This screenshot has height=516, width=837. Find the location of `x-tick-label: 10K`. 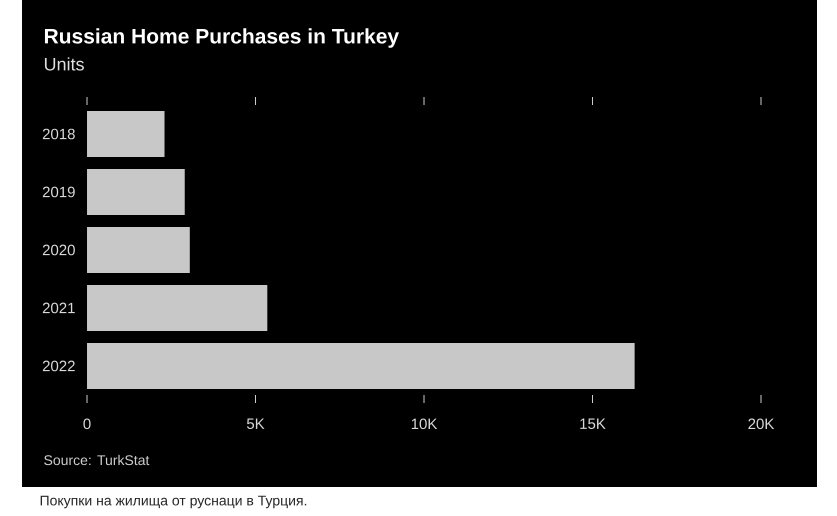

x-tick-label: 10K is located at coordinates (425, 424).